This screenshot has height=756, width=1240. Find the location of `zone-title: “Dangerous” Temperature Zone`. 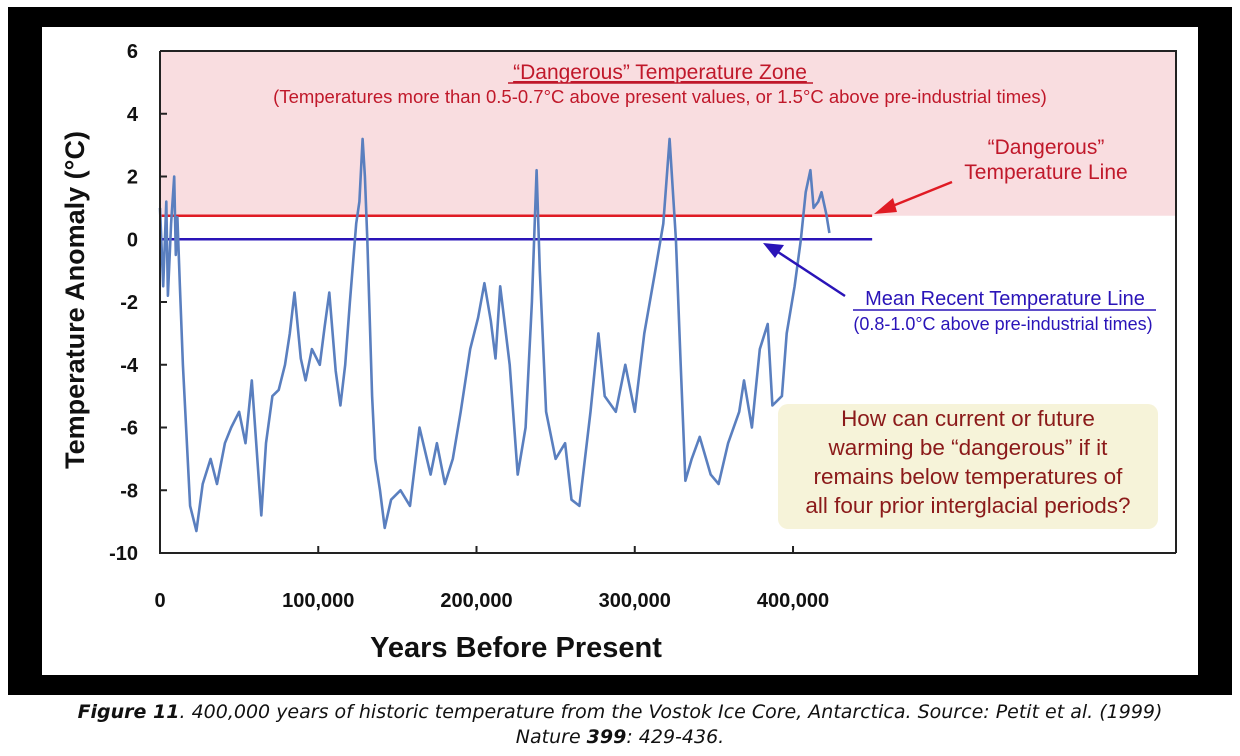

zone-title: “Dangerous” Temperature Zone is located at coordinates (660, 72).